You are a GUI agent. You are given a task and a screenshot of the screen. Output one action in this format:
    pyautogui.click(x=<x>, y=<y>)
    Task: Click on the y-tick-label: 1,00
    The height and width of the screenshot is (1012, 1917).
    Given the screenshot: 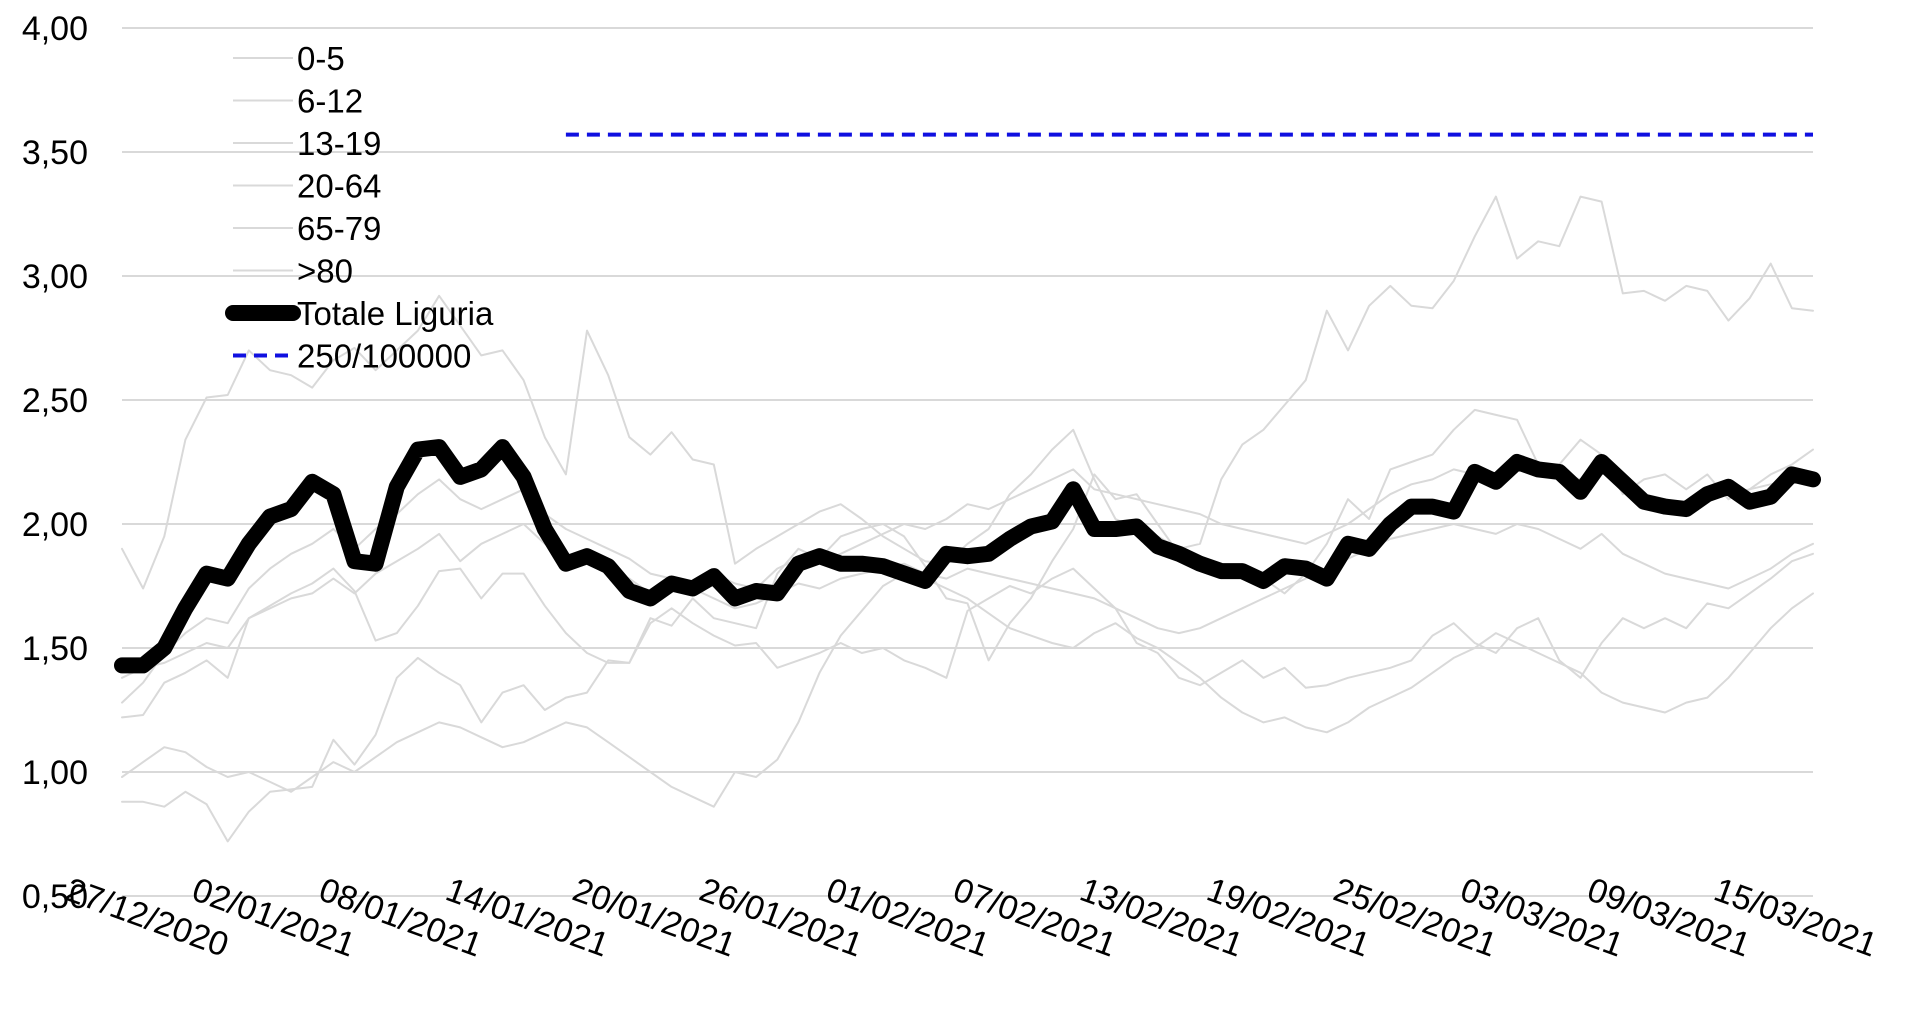 What is the action you would take?
    pyautogui.click(x=55, y=773)
    